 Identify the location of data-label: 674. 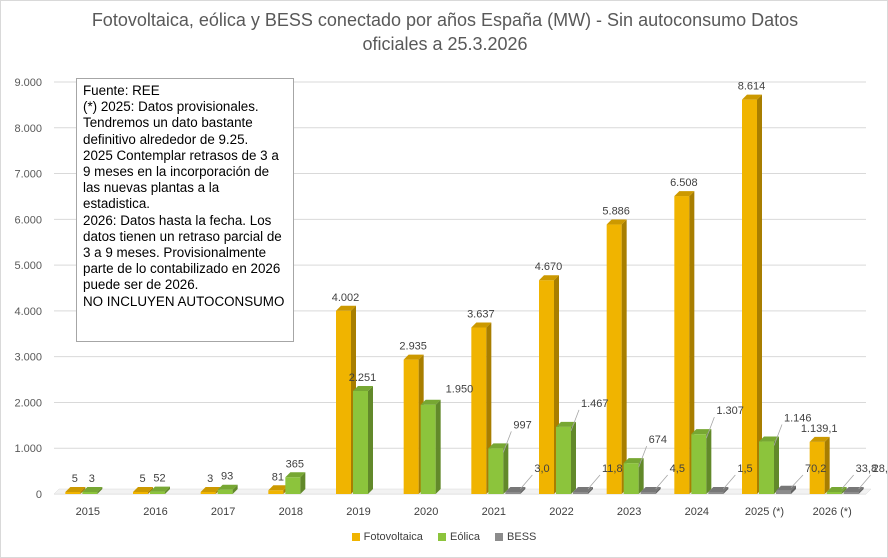
(658, 440).